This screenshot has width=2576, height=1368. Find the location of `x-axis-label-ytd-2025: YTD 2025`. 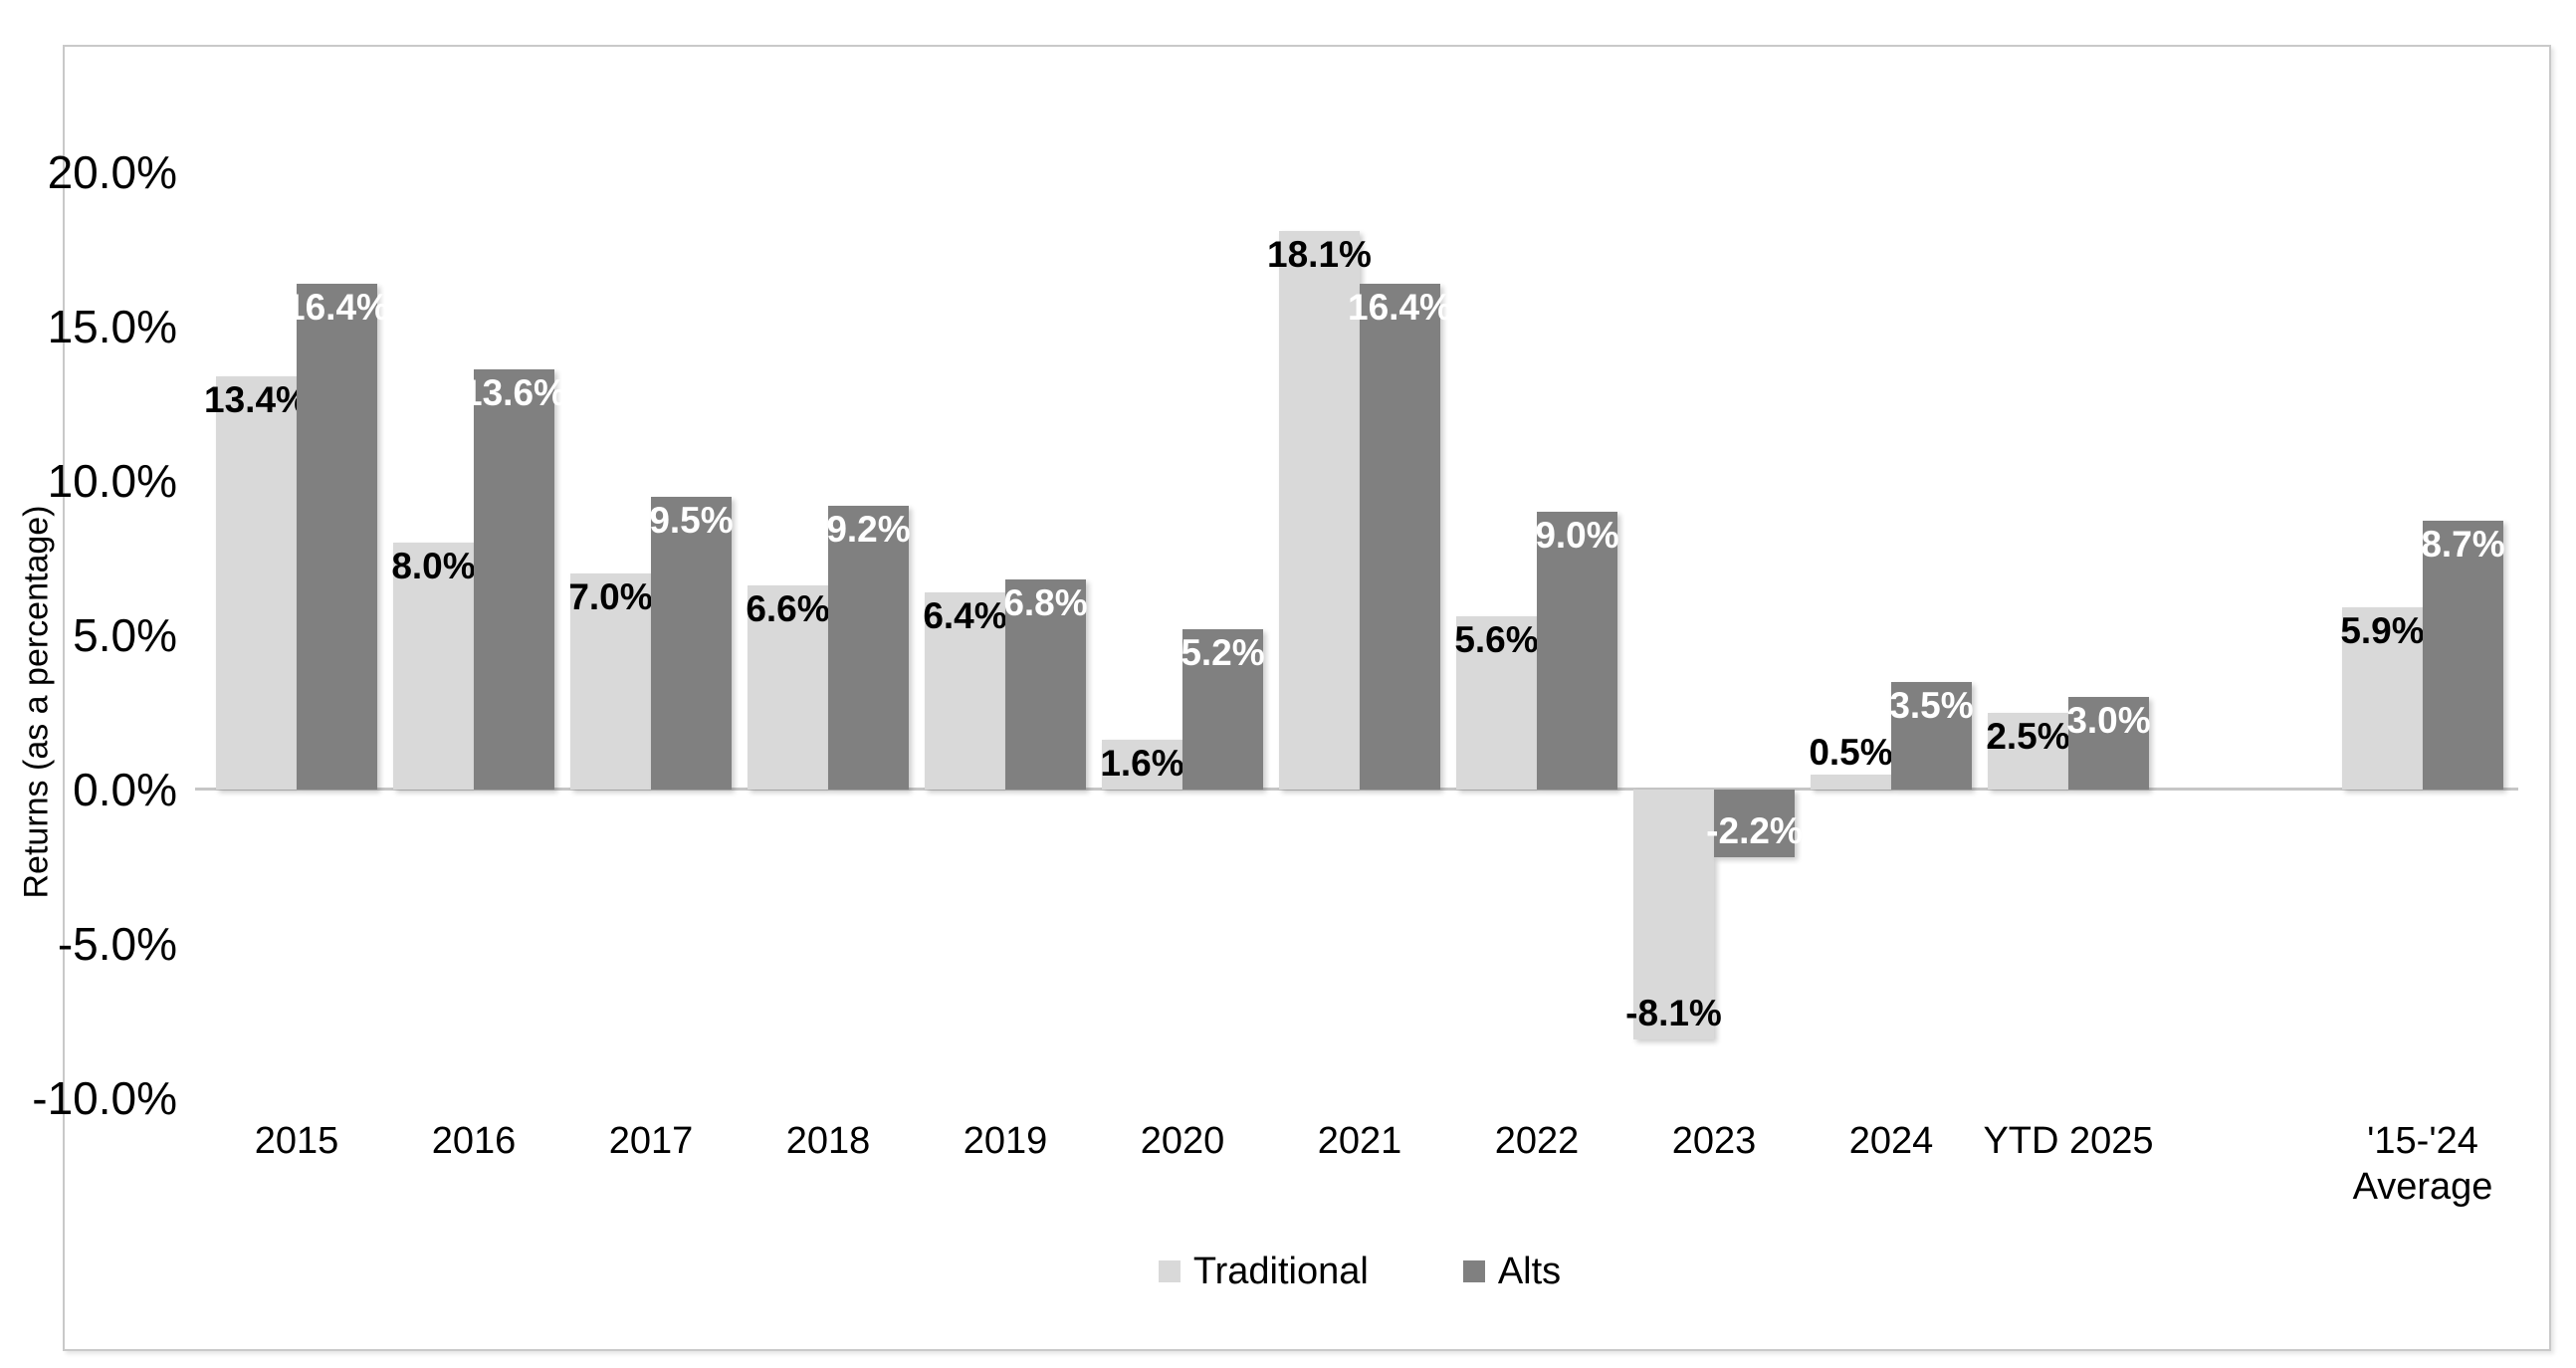

x-axis-label-ytd-2025: YTD 2025 is located at coordinates (2068, 1141).